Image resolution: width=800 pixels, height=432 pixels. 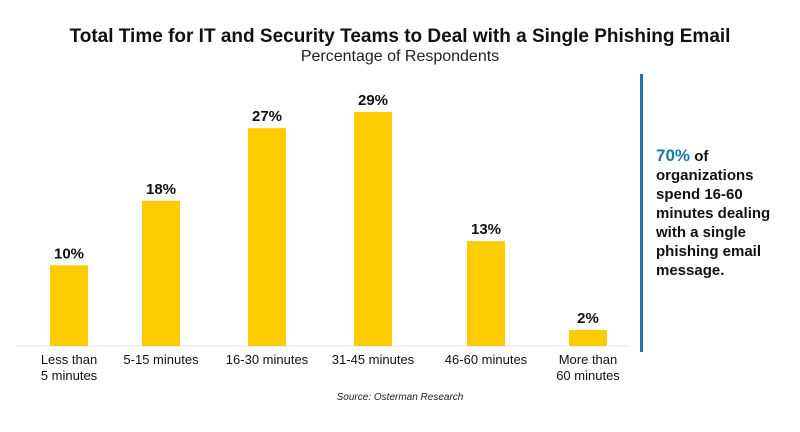 What do you see at coordinates (373, 100) in the screenshot?
I see `bar-value-label: 29%` at bounding box center [373, 100].